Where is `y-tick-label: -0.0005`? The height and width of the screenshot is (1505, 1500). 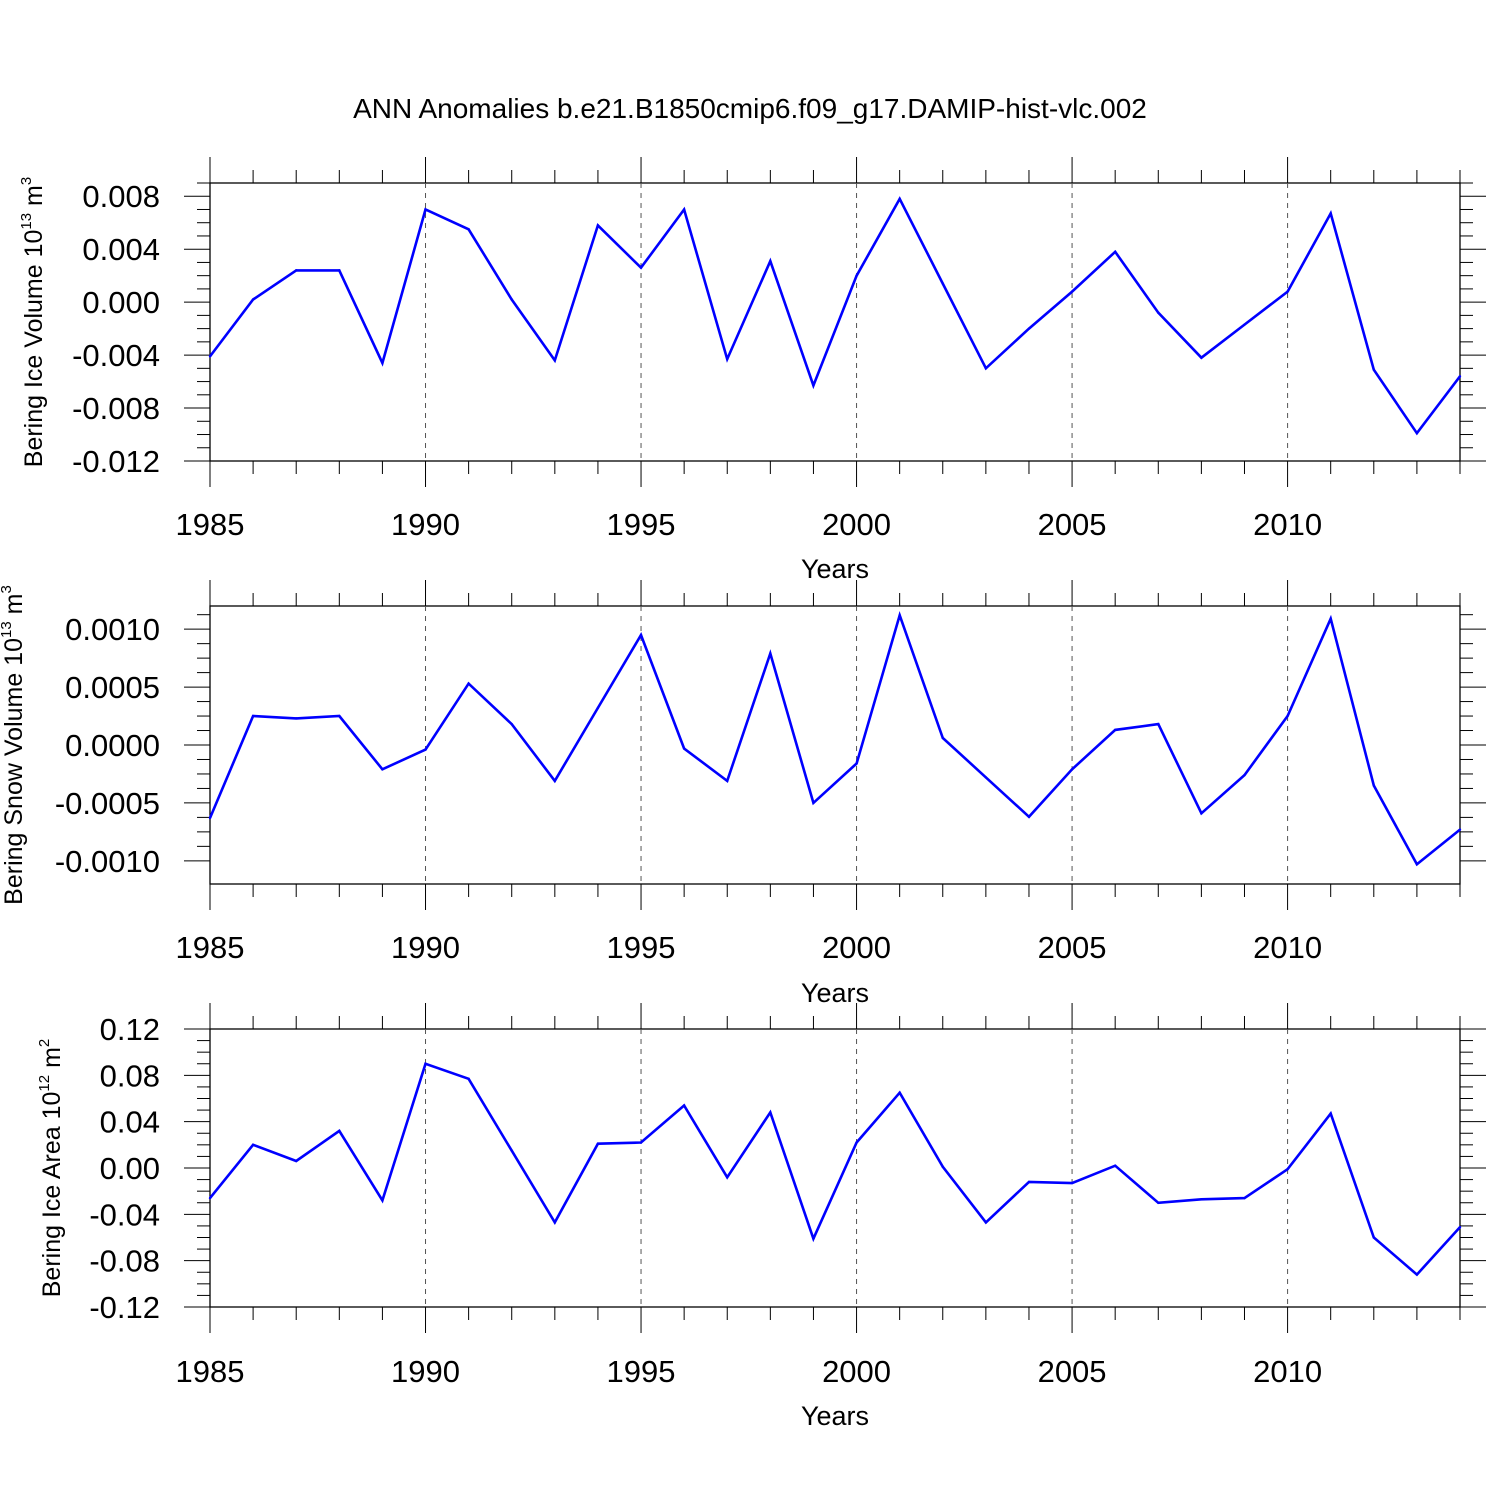 y-tick-label: -0.0005 is located at coordinates (107, 803).